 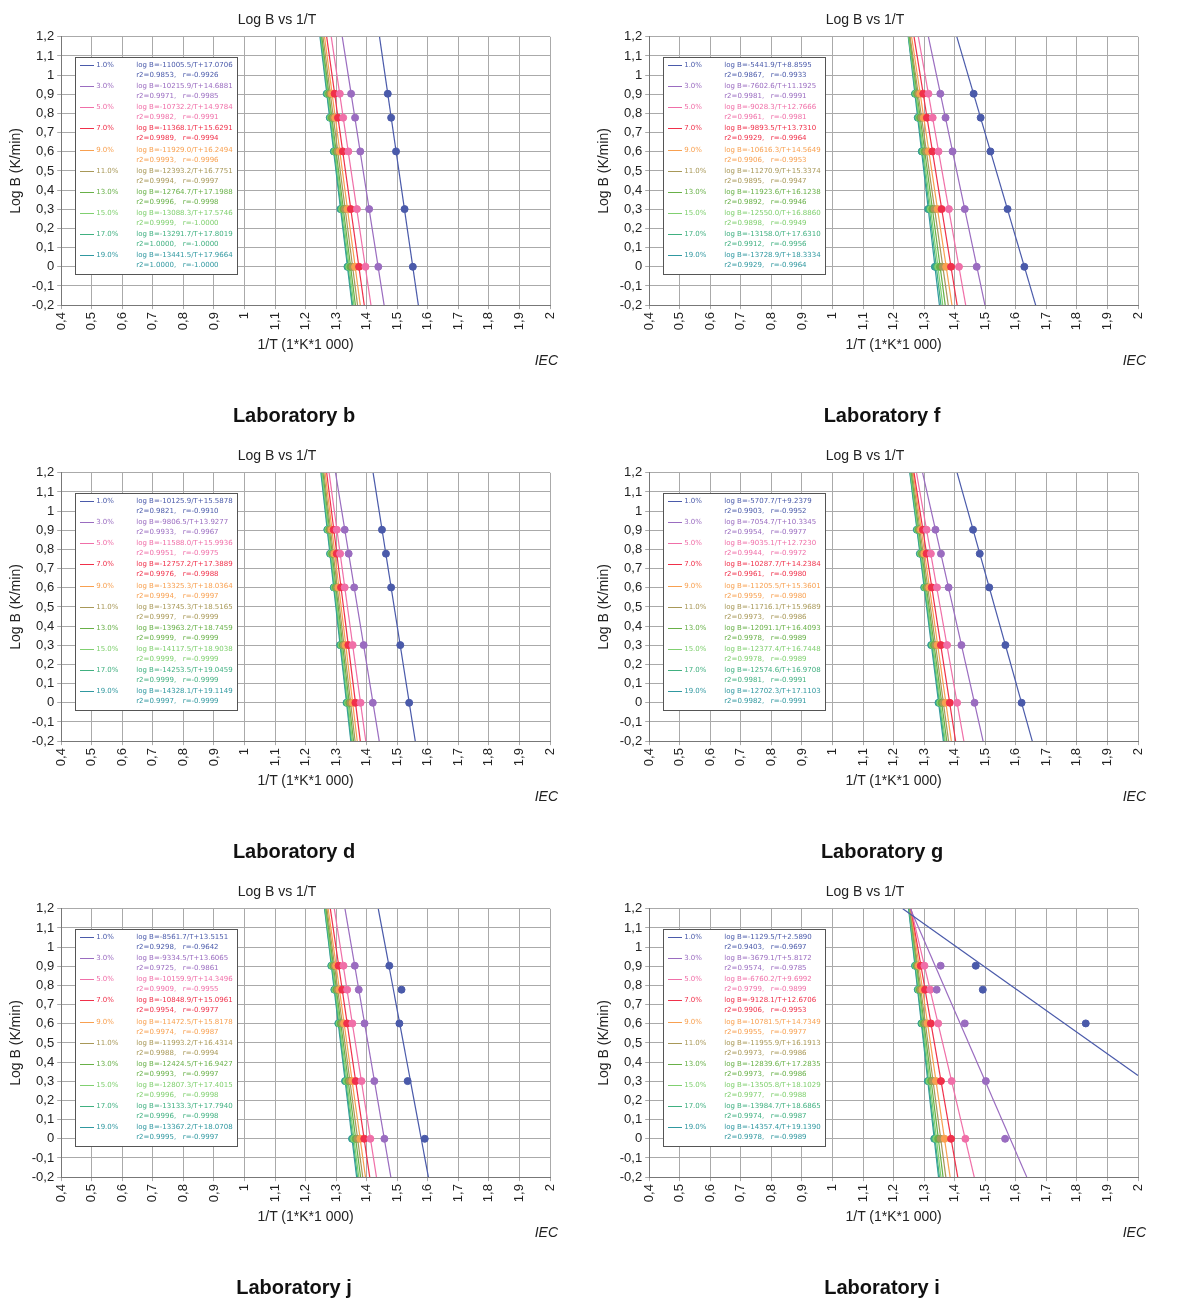 What do you see at coordinates (213, 1193) in the screenshot?
I see `x-tick-label: 0,9` at bounding box center [213, 1193].